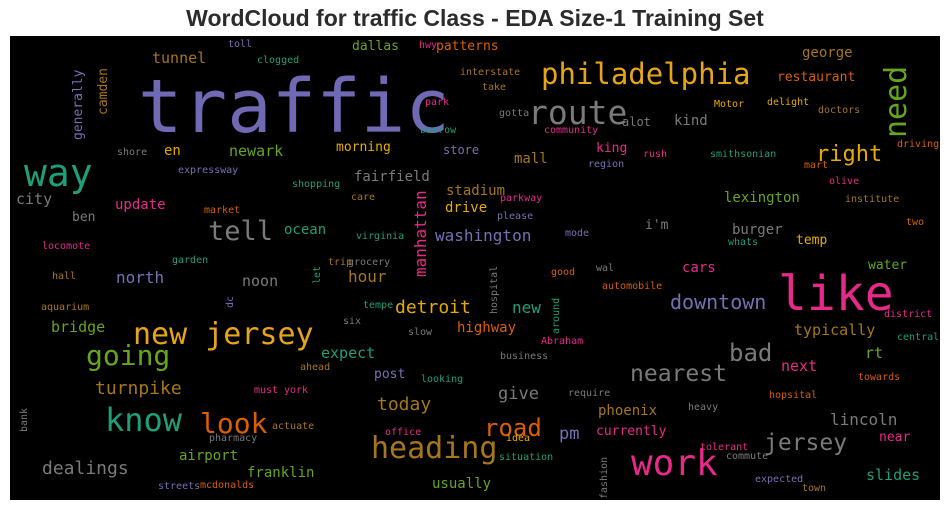  What do you see at coordinates (462, 484) in the screenshot?
I see `word-usually: usually` at bounding box center [462, 484].